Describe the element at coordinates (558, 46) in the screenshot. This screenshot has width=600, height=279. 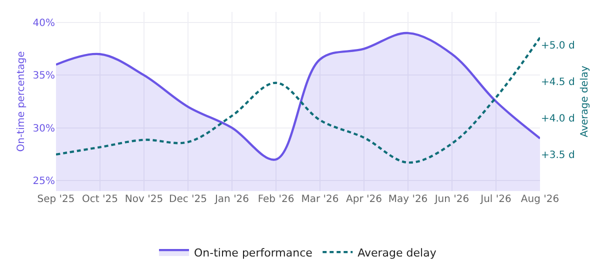
I see `y2-tick-label: +5.0 d` at that location.